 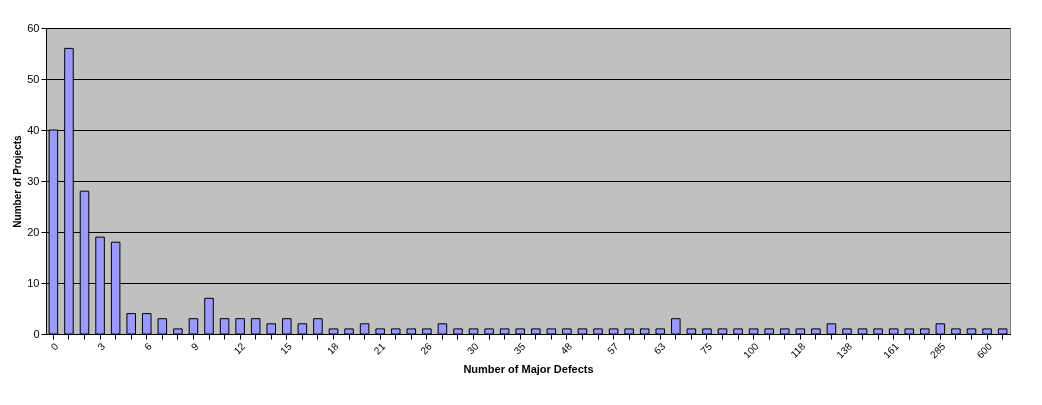 I want to click on x-tick-label: 21, so click(x=379, y=348).